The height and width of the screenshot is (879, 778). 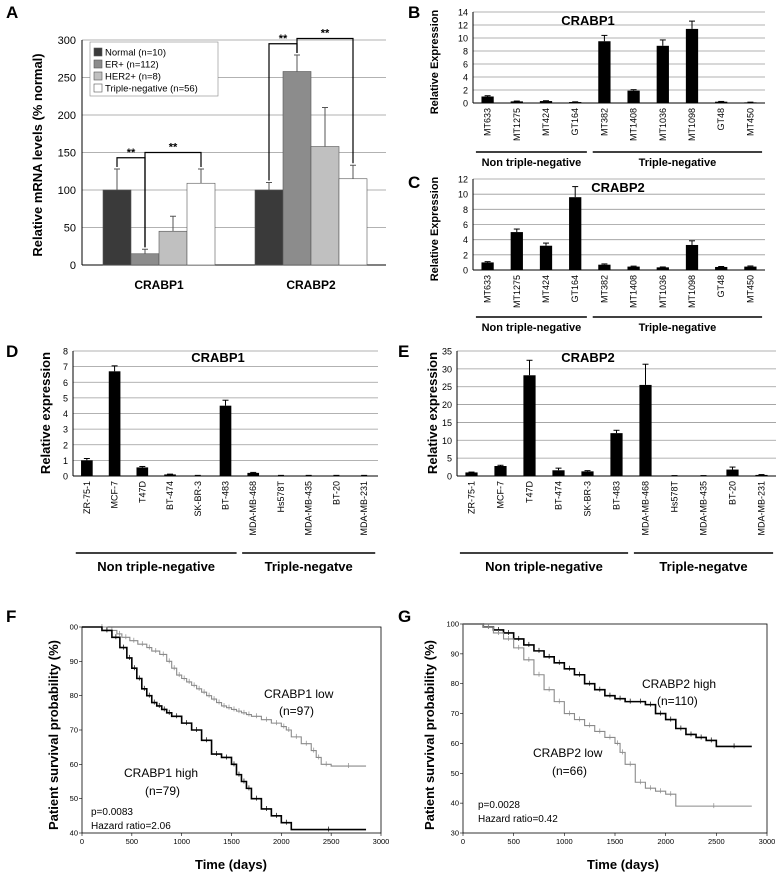 What do you see at coordinates (559, 495) in the screenshot?
I see `panel-e-category-label: BT-474` at bounding box center [559, 495].